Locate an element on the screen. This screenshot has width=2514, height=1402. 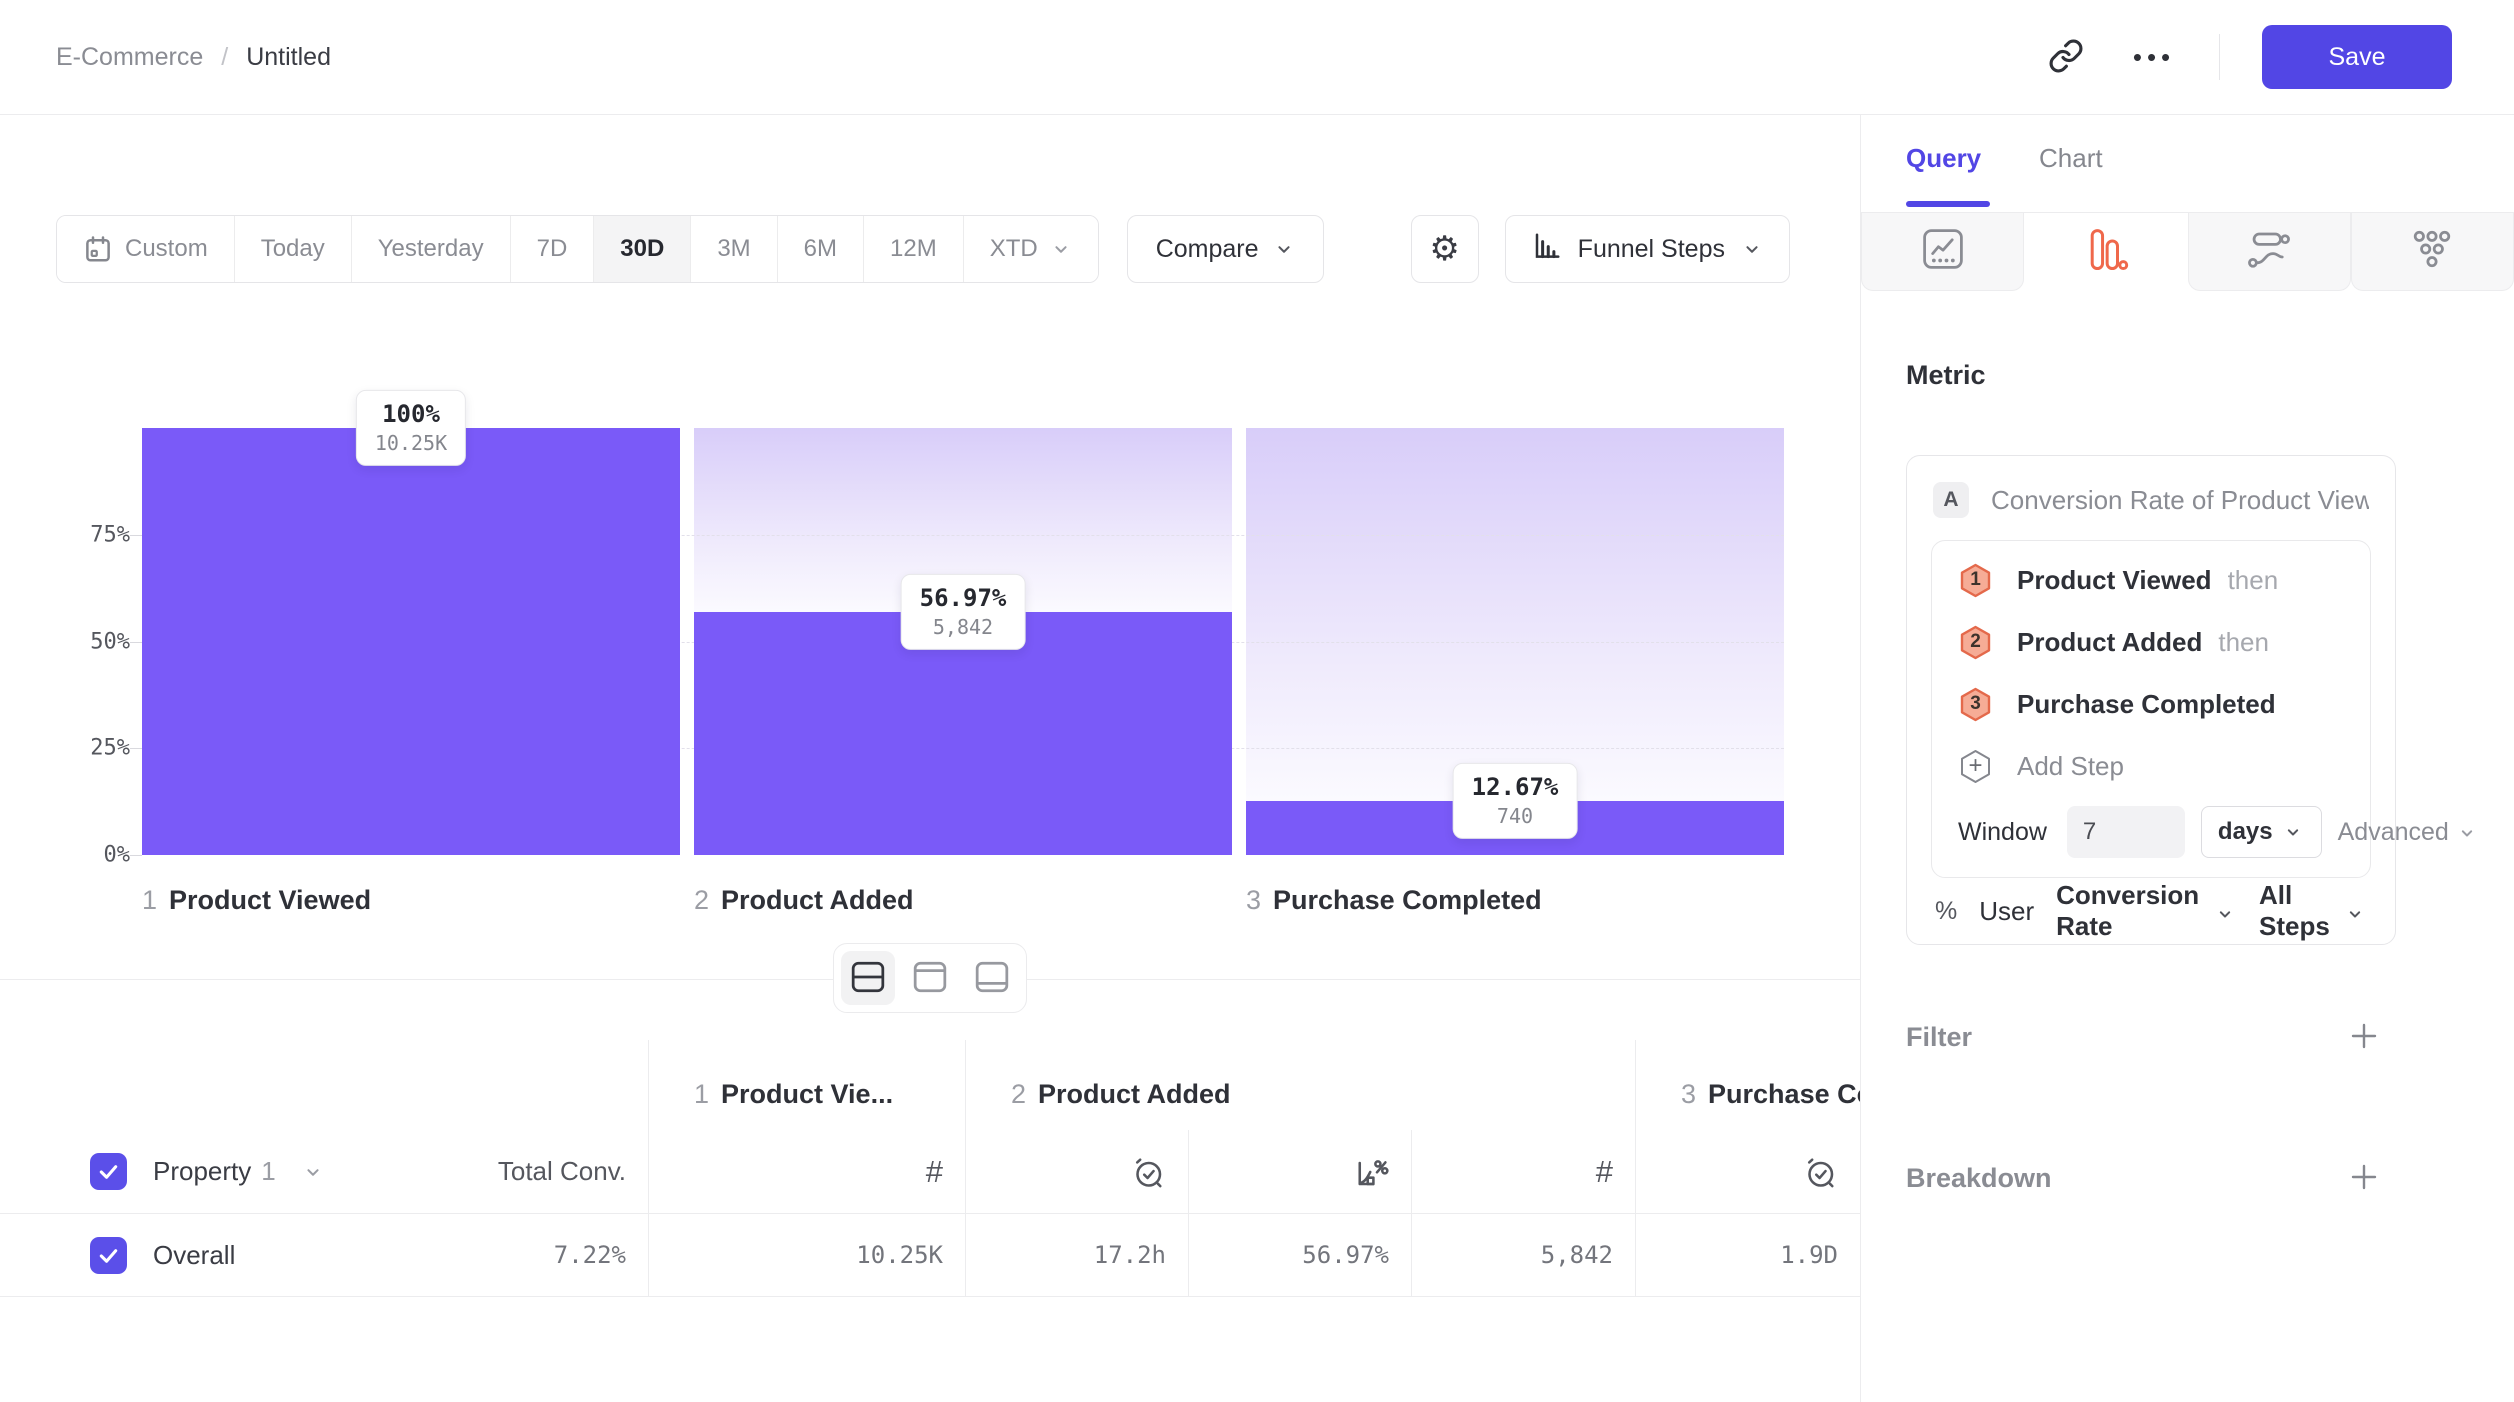
chart-type-journeys-tab is located at coordinates (2432, 252).